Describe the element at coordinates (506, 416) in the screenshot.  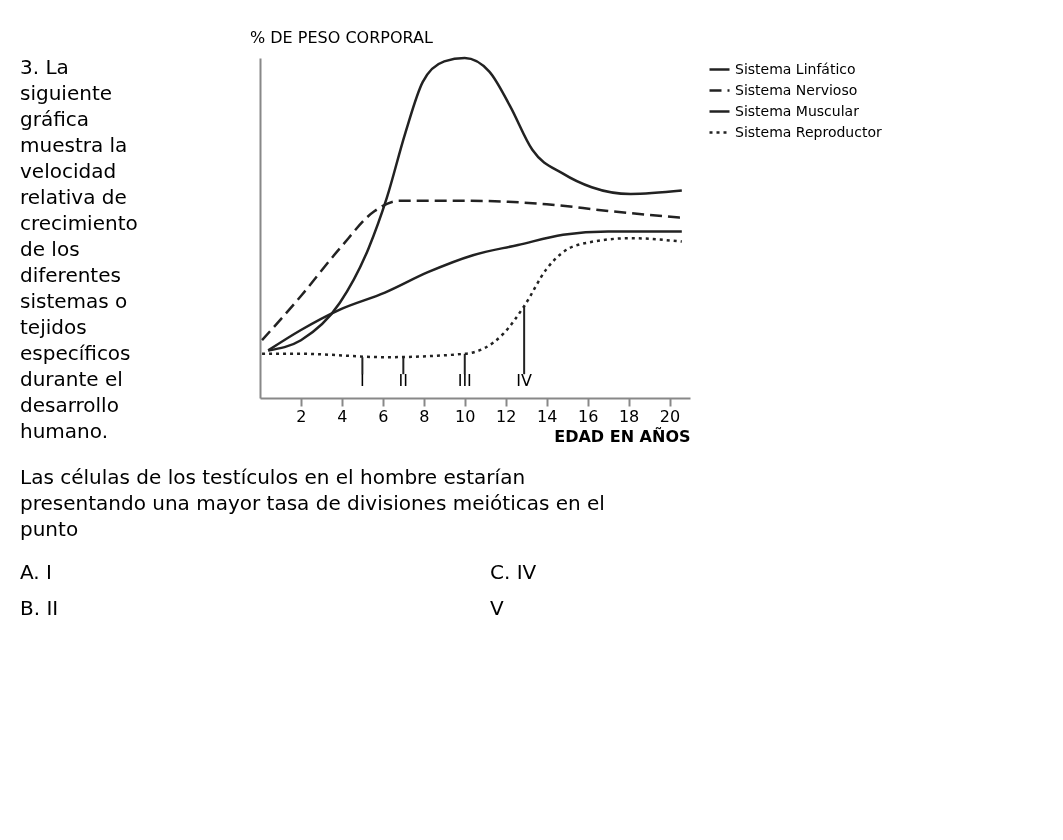
I see `x-tick-label: 12` at that location.